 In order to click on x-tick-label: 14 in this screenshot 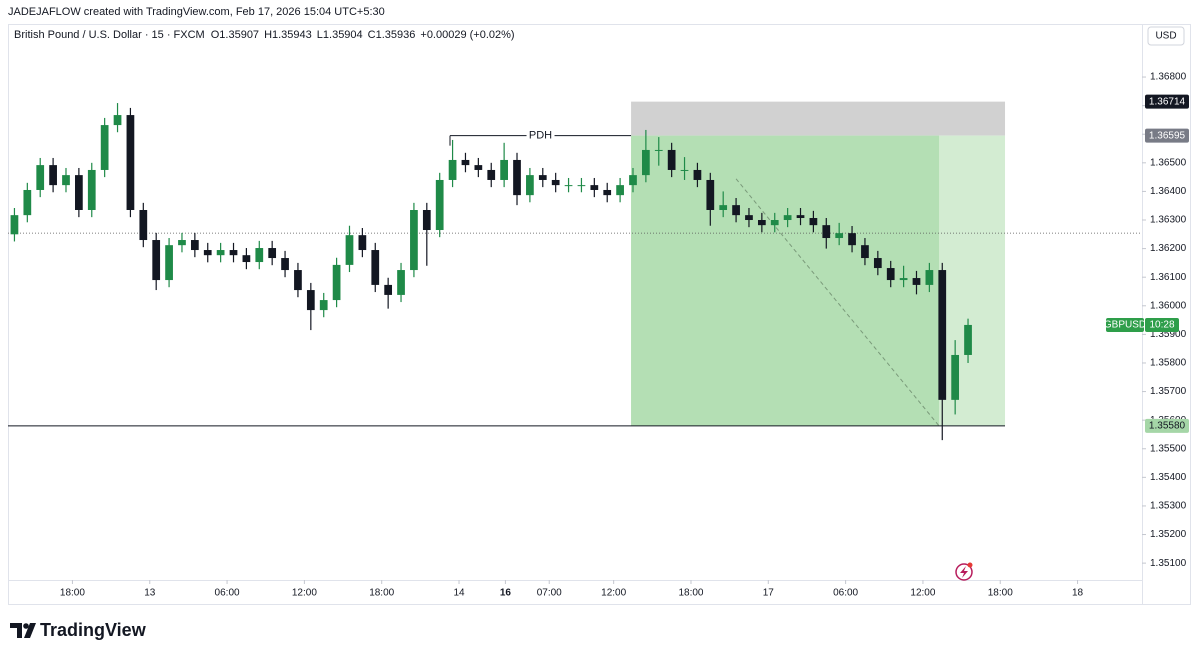, I will do `click(459, 593)`.